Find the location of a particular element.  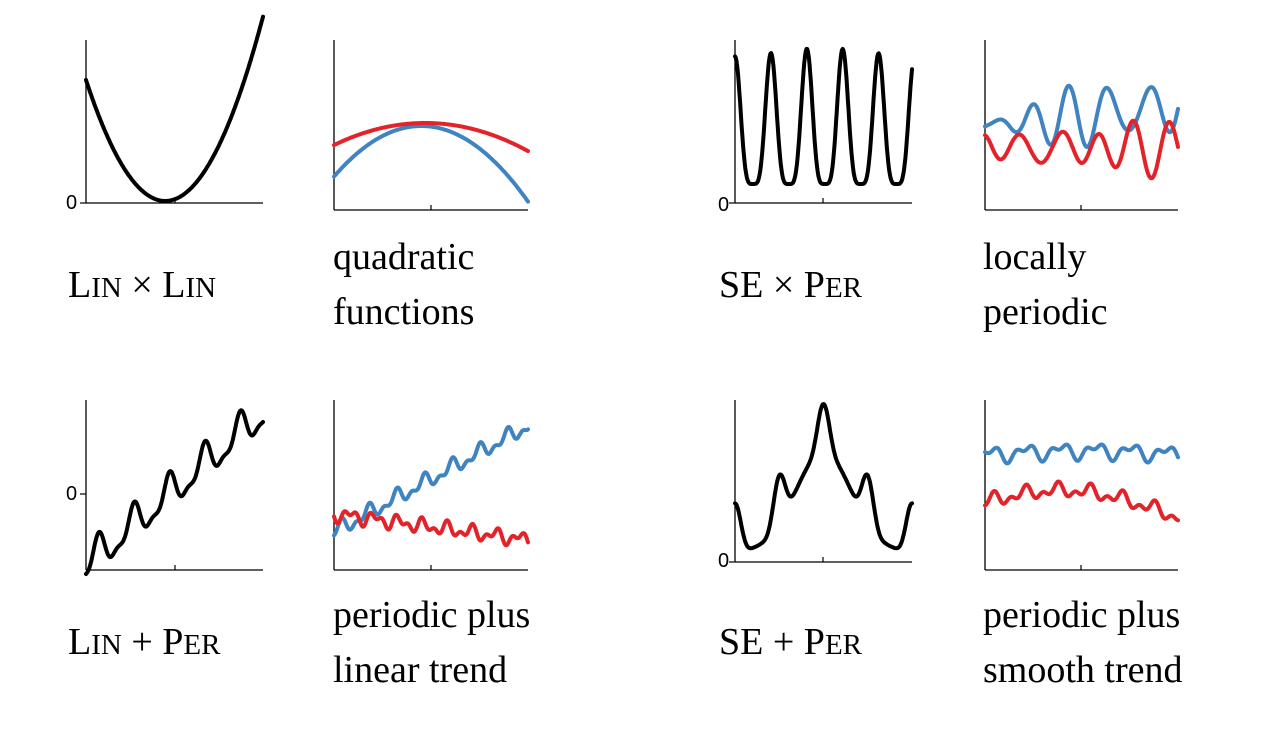

kernel-label-lin-x-lin: LIN × LIN is located at coordinates (142, 285).